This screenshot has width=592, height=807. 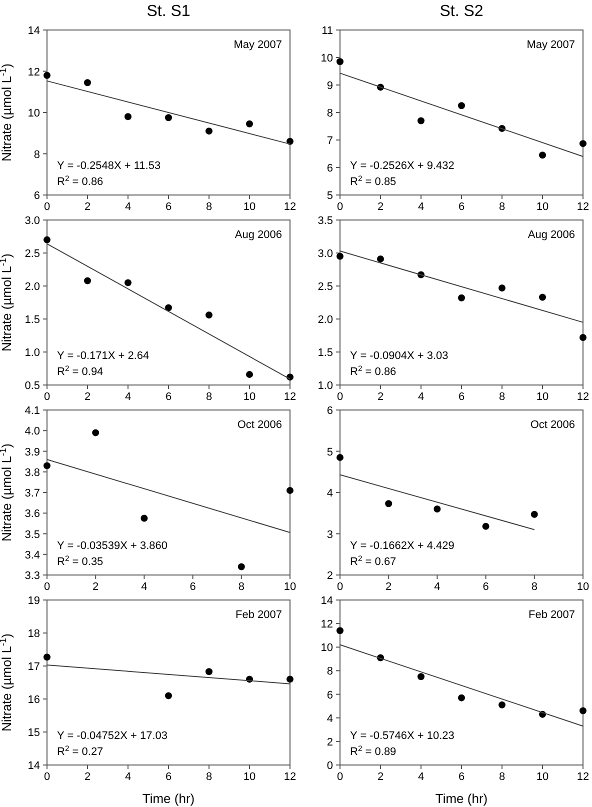 What do you see at coordinates (32, 576) in the screenshot?
I see `y-tick-label: 3.3` at bounding box center [32, 576].